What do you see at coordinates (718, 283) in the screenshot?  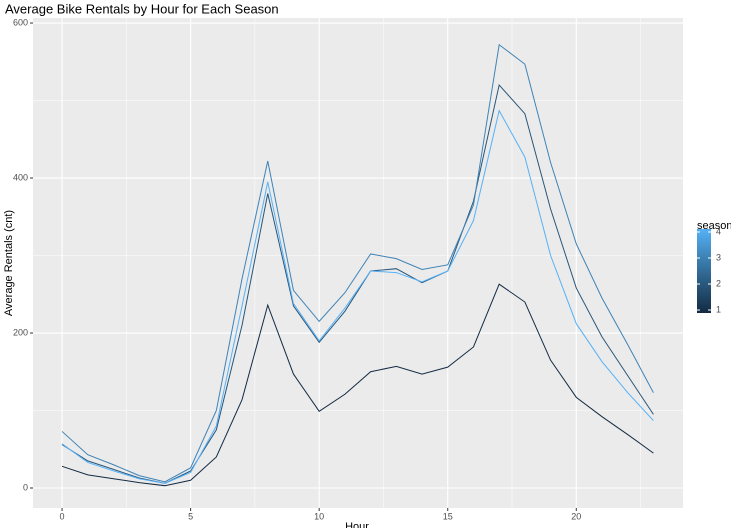 I see `legend-label: 2` at bounding box center [718, 283].